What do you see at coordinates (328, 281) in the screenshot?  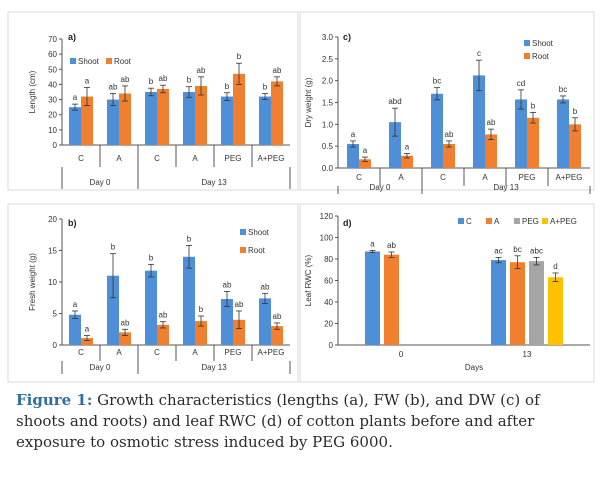 I see `y-tick-label: 60` at bounding box center [328, 281].